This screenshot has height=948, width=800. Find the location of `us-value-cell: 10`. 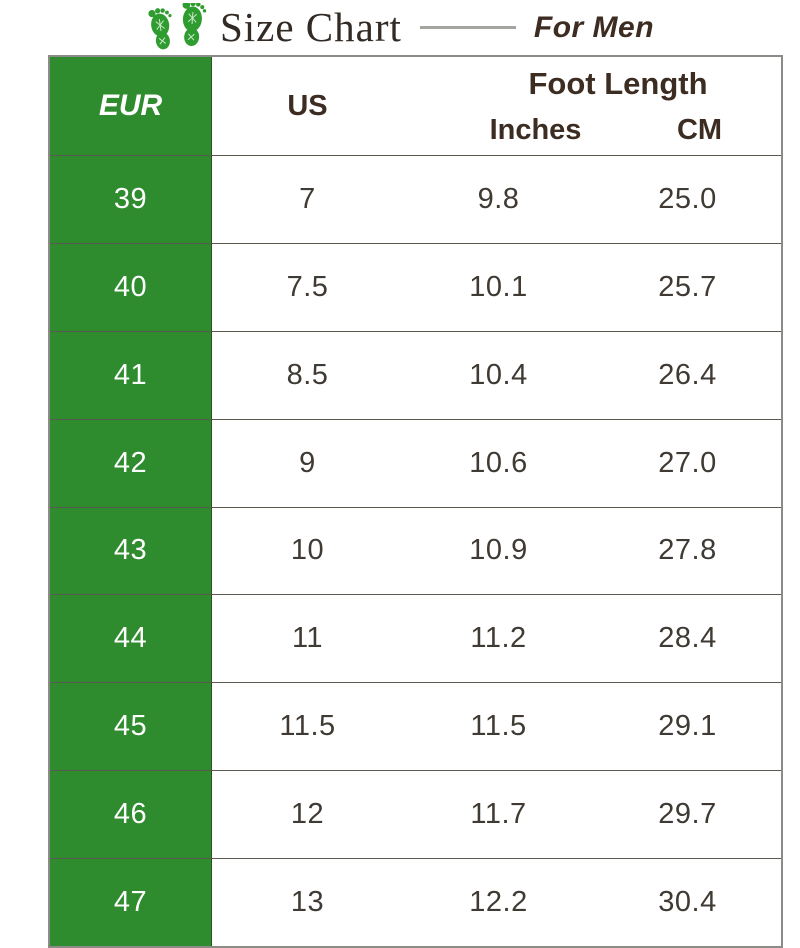

us-value-cell: 10 is located at coordinates (307, 550).